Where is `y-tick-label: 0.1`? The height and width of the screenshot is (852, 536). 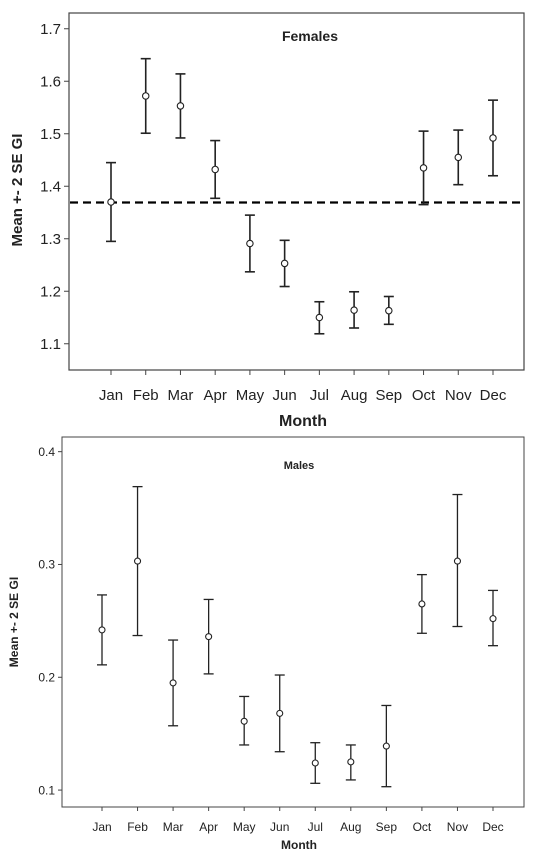 y-tick-label: 0.1 is located at coordinates (46, 790).